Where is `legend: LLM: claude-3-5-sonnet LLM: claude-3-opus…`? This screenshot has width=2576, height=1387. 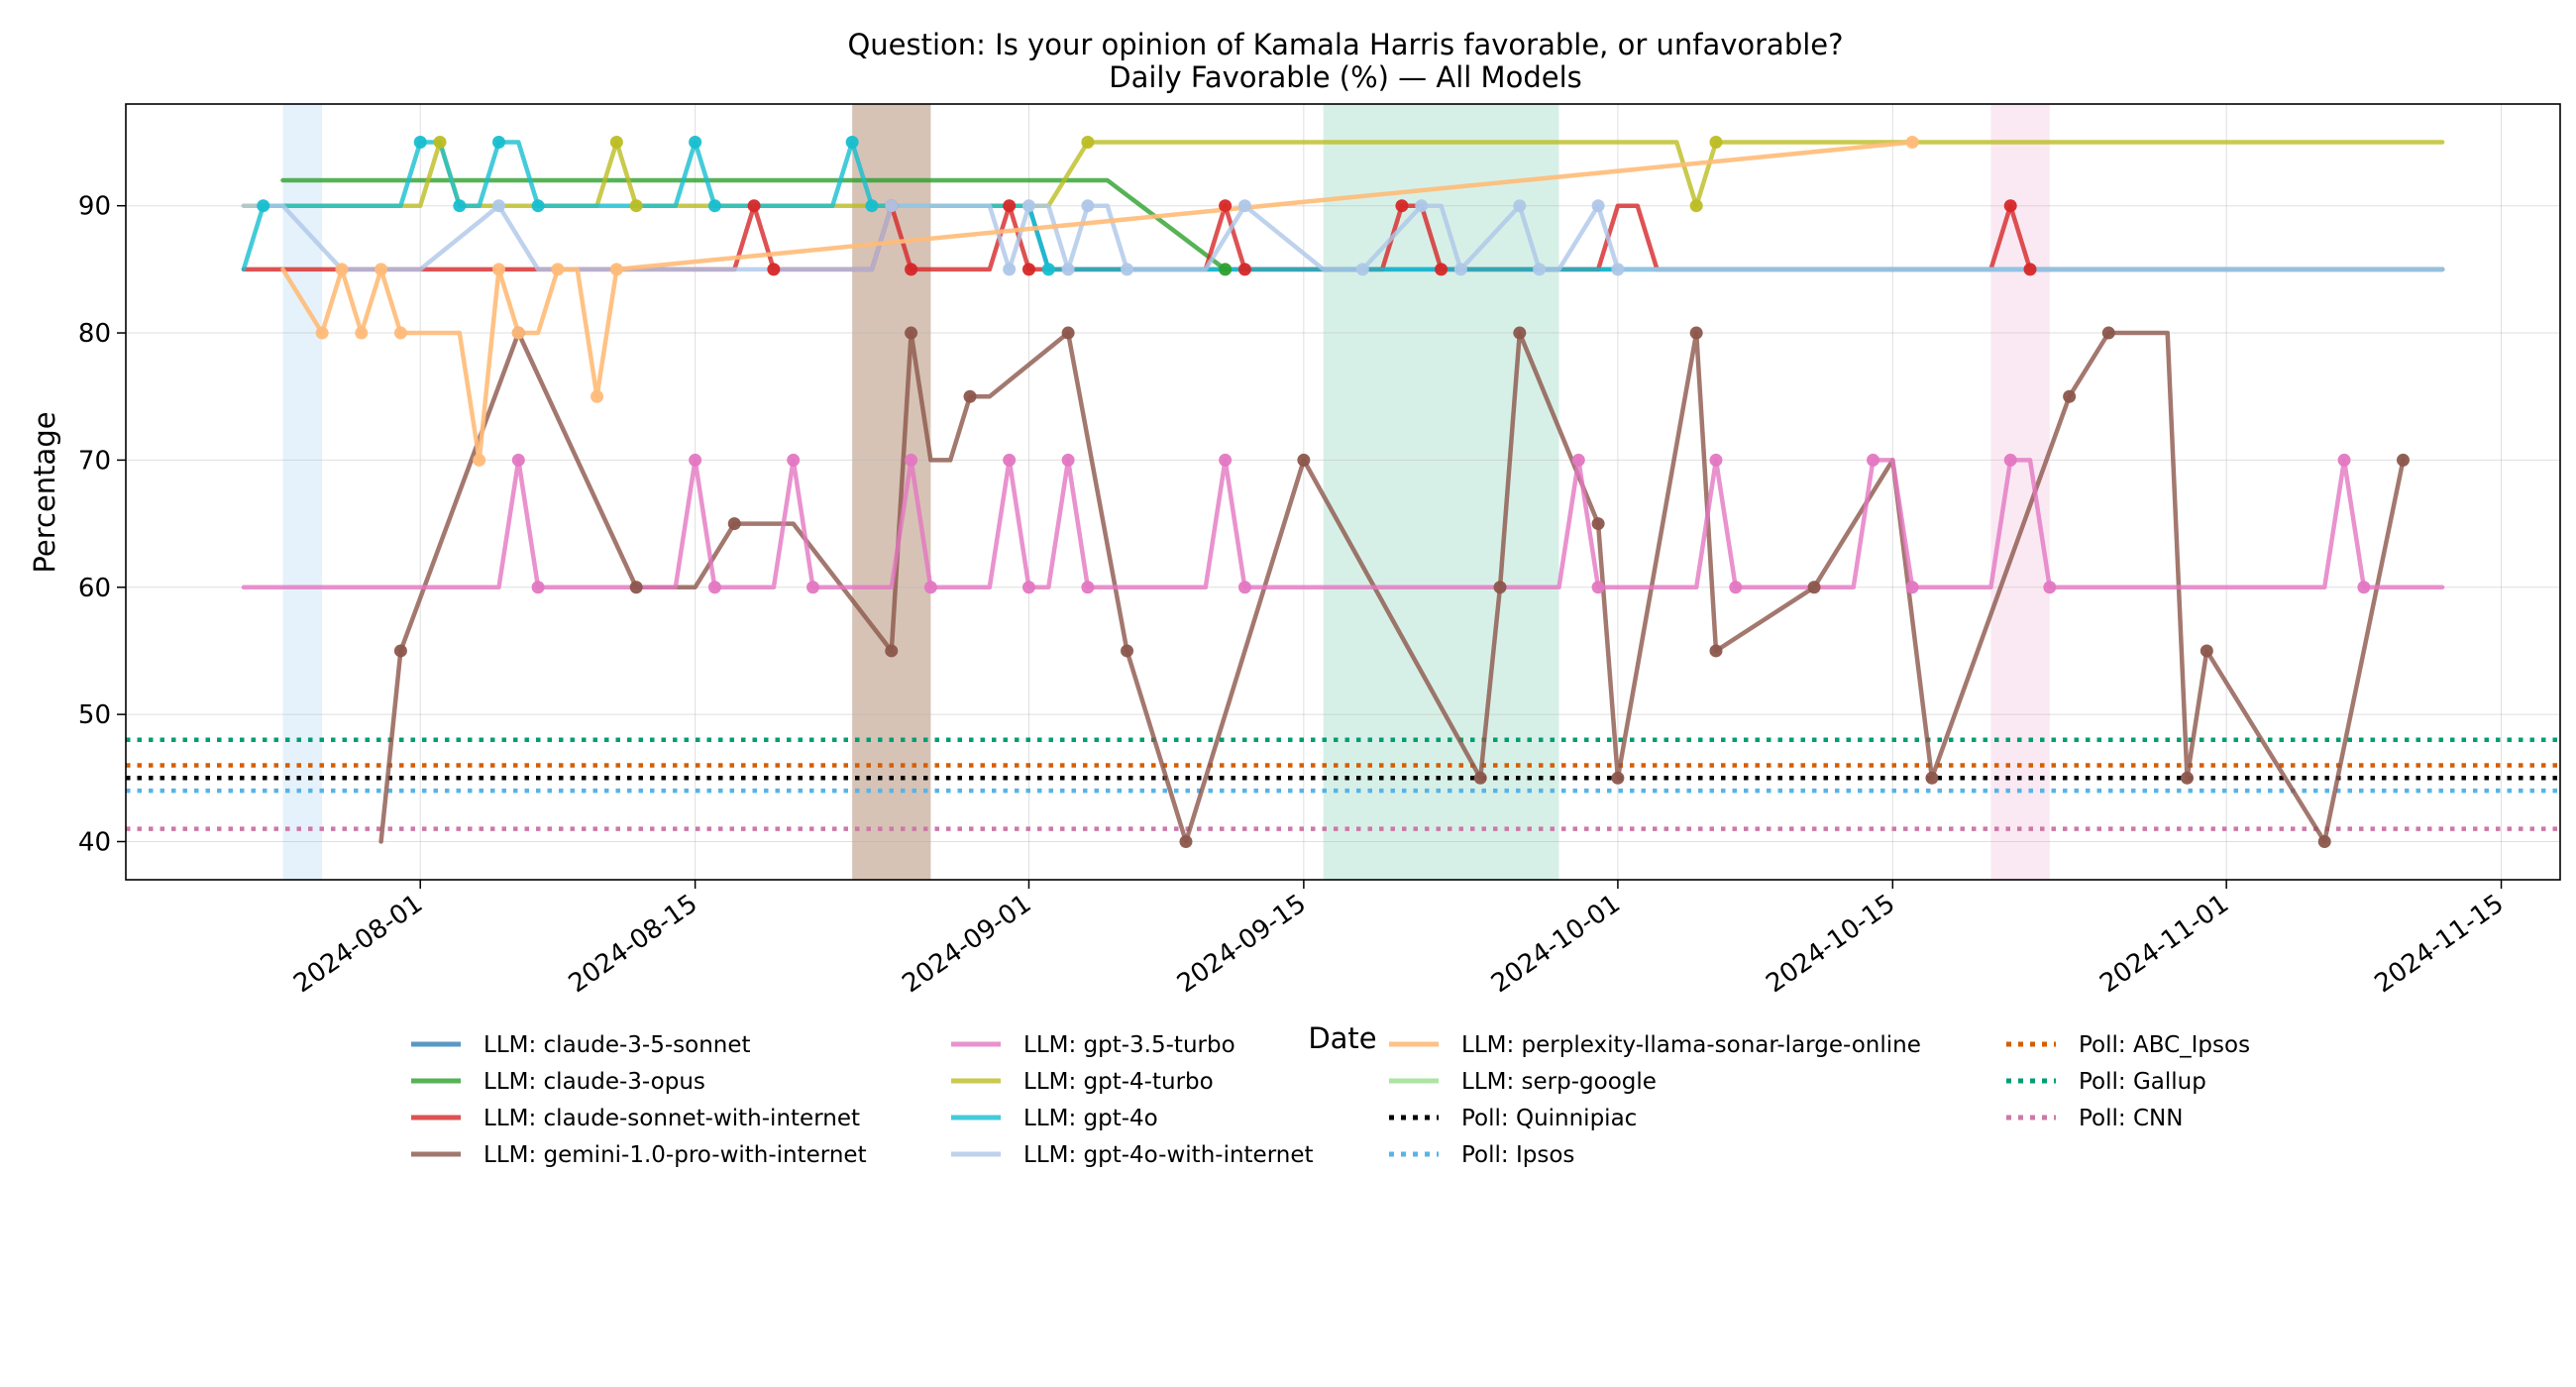 legend: LLM: claude-3-5-sonnet LLM: claude-3-opus… is located at coordinates (1330, 1100).